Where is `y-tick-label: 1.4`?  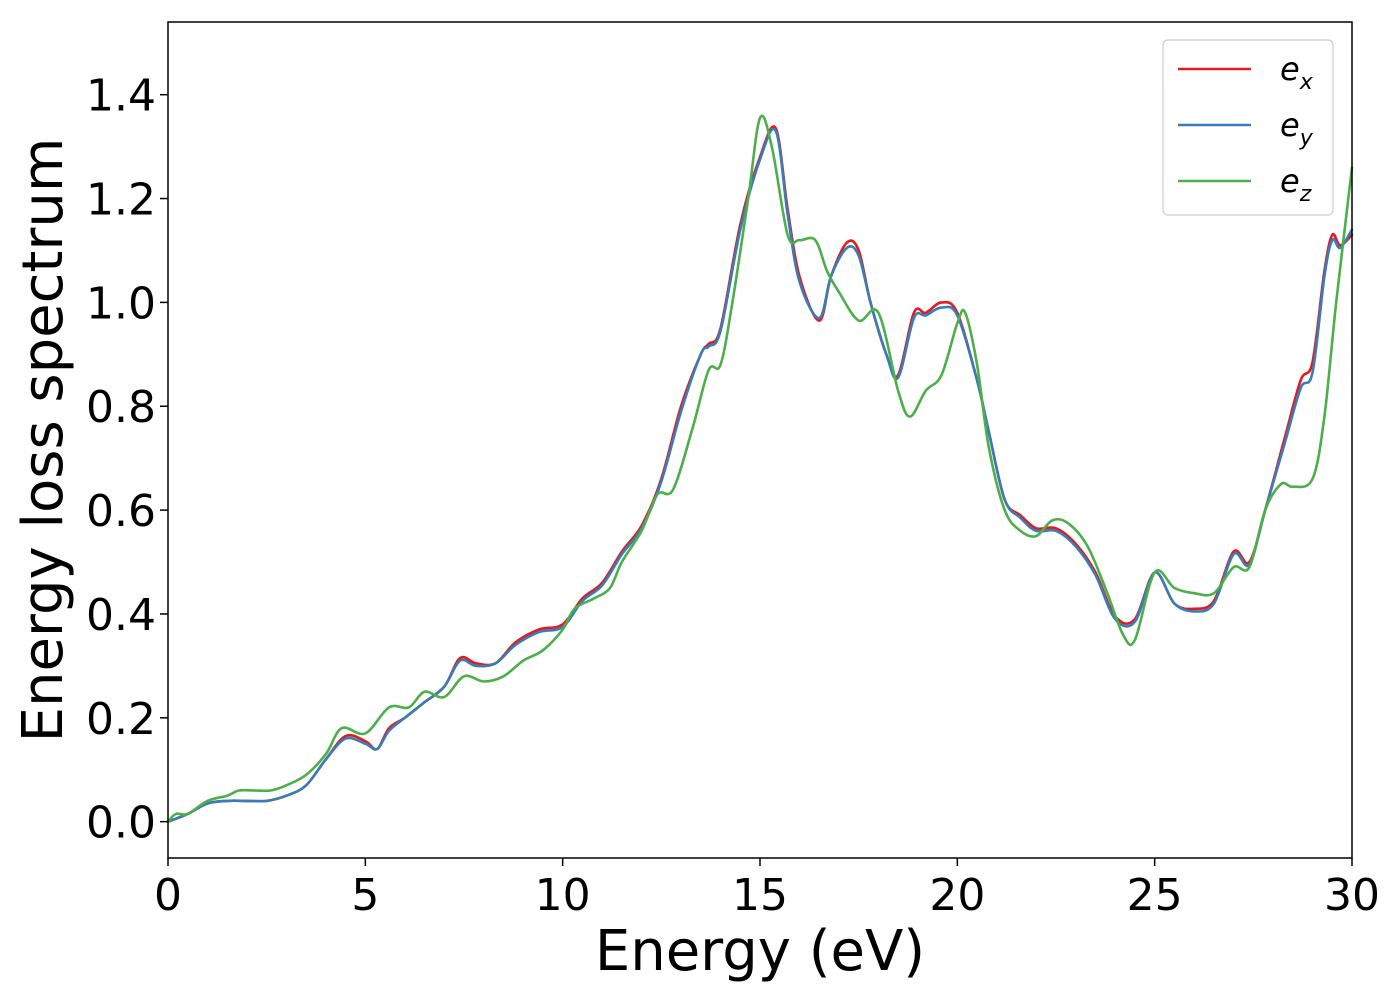 y-tick-label: 1.4 is located at coordinates (121, 96).